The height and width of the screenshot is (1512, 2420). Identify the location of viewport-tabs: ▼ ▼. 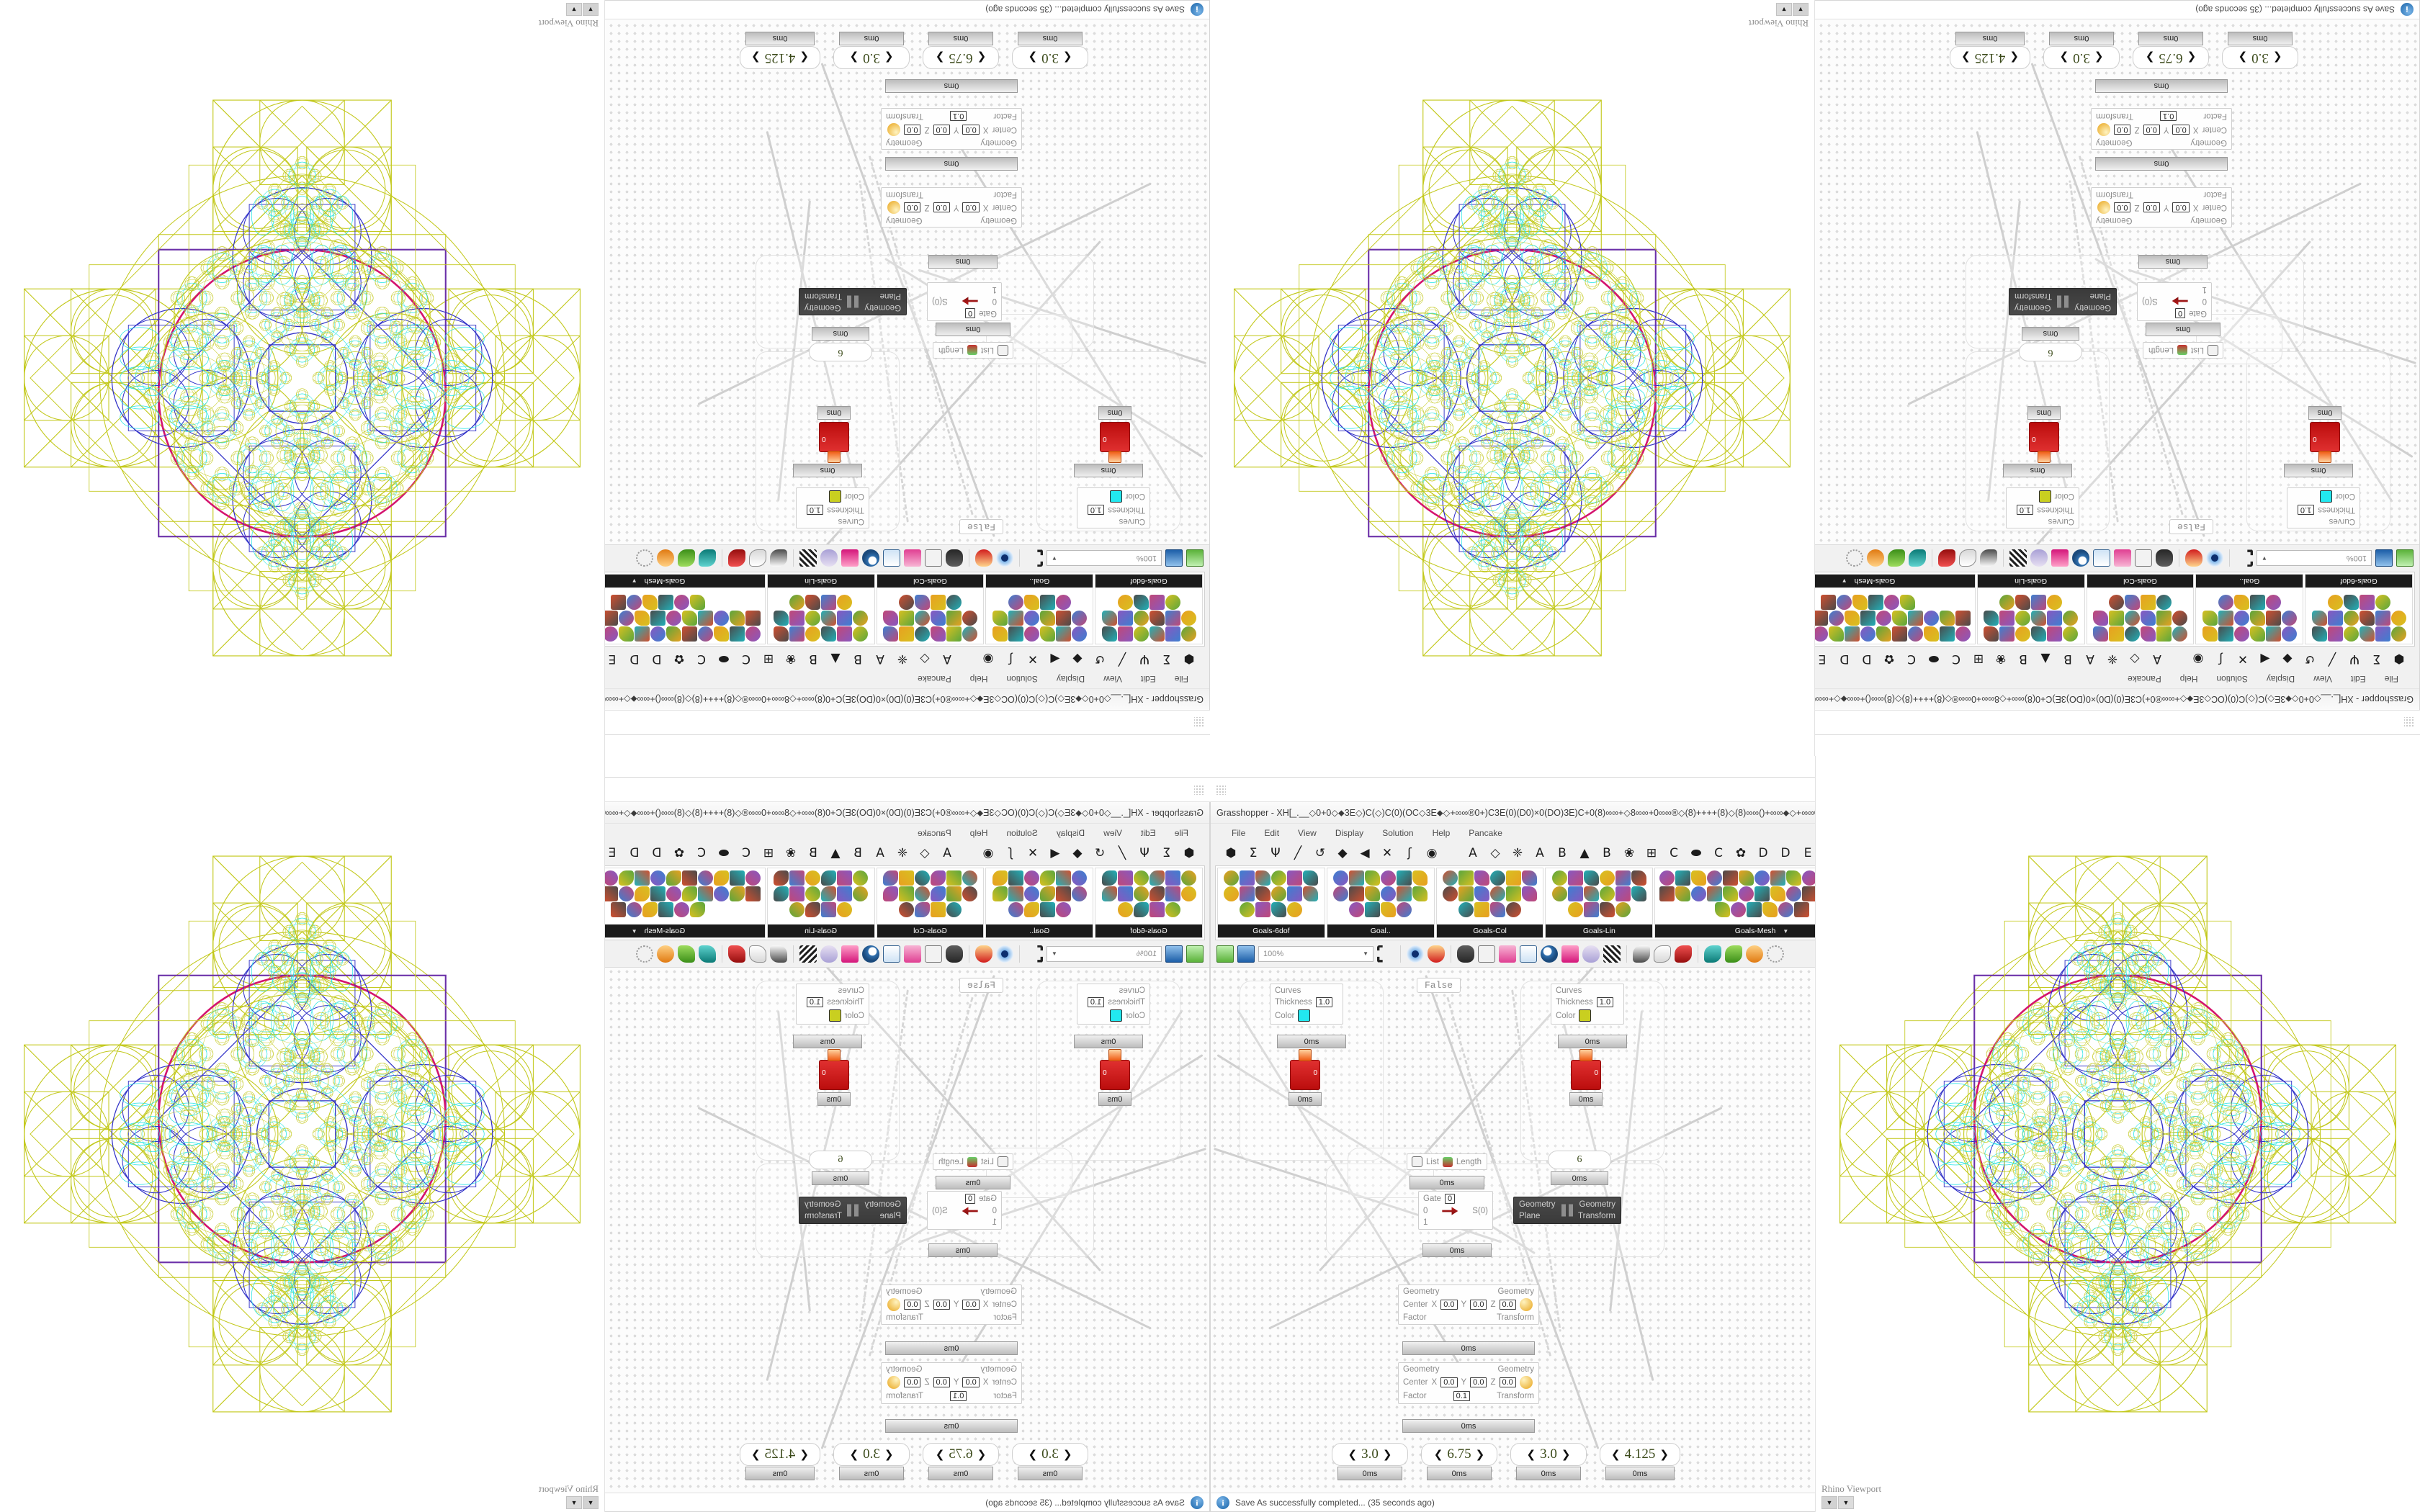
(582, 9).